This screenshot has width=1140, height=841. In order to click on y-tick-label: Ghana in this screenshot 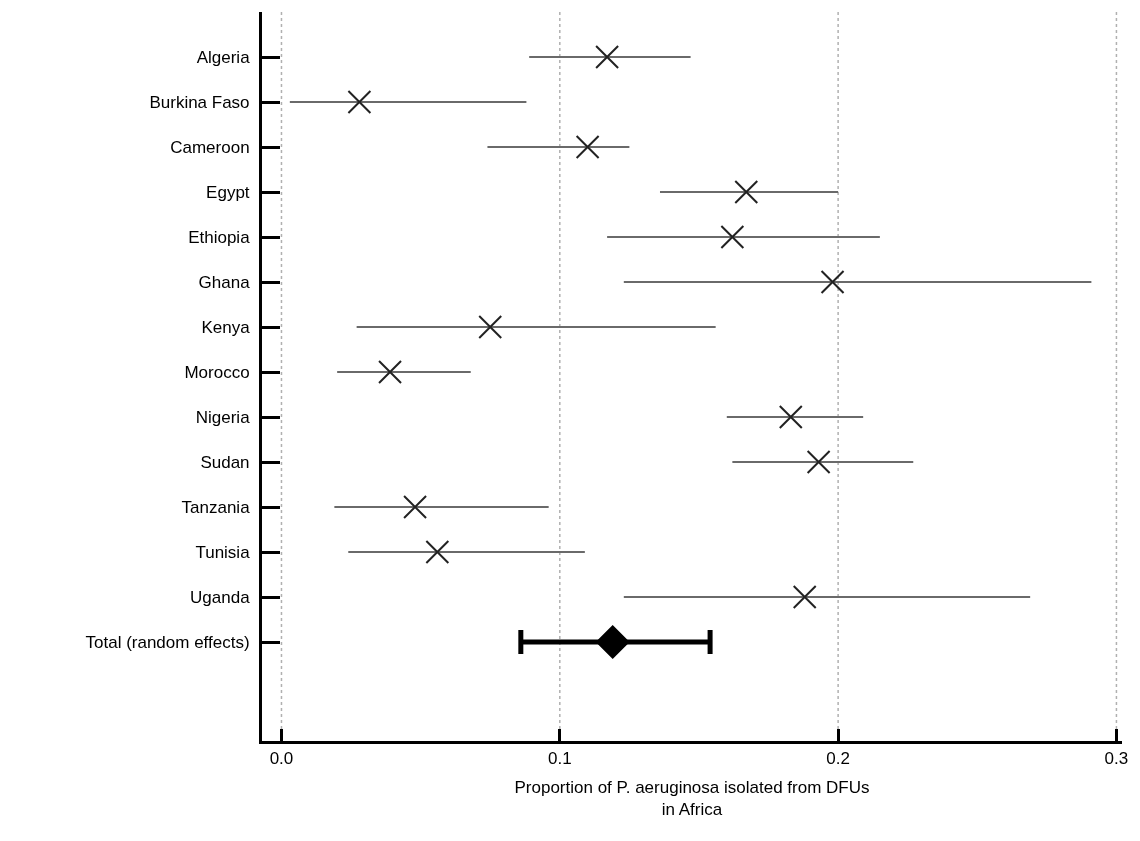, I will do `click(224, 282)`.